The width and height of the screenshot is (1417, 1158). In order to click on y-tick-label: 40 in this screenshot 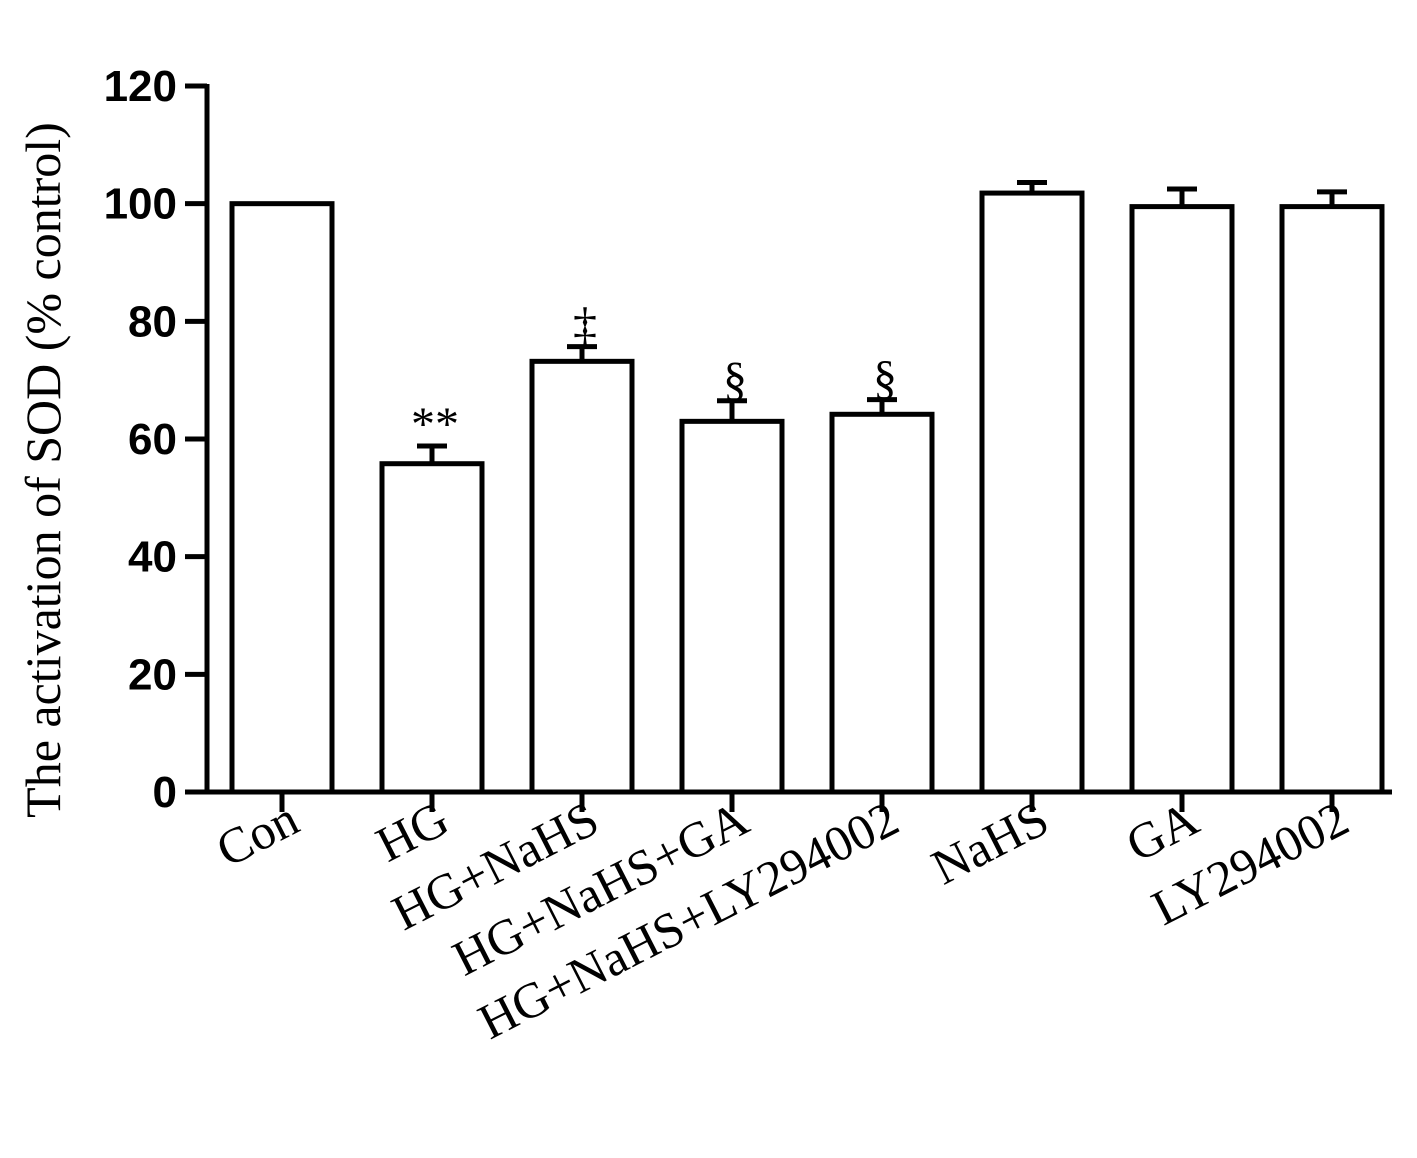, I will do `click(152, 557)`.